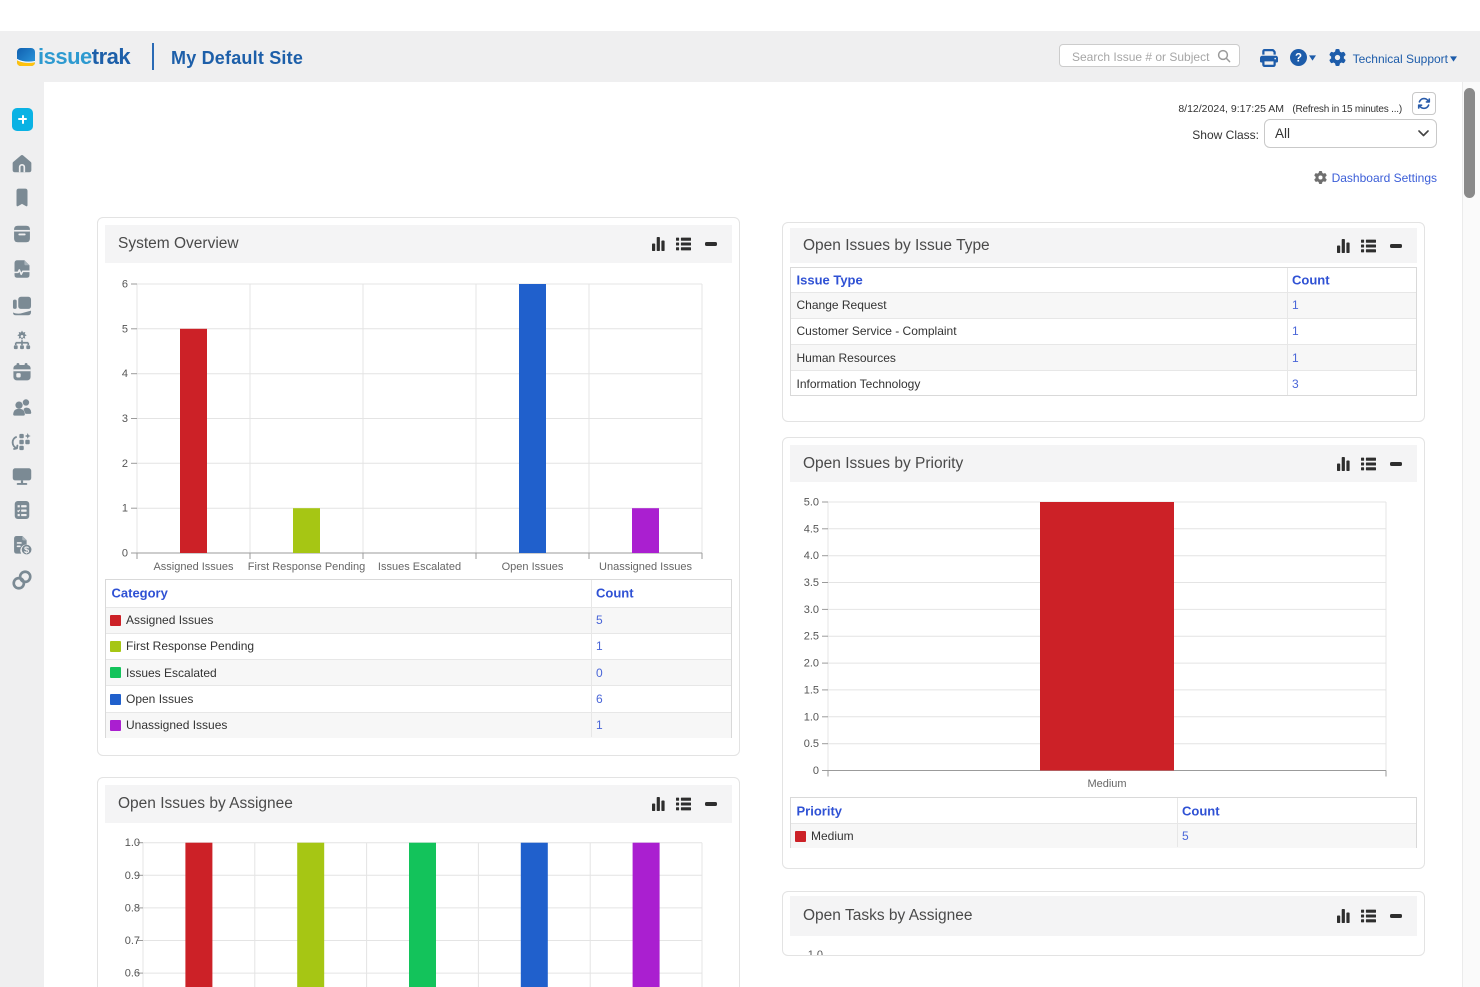  What do you see at coordinates (811, 690) in the screenshot?
I see `svg-text: 1.5` at bounding box center [811, 690].